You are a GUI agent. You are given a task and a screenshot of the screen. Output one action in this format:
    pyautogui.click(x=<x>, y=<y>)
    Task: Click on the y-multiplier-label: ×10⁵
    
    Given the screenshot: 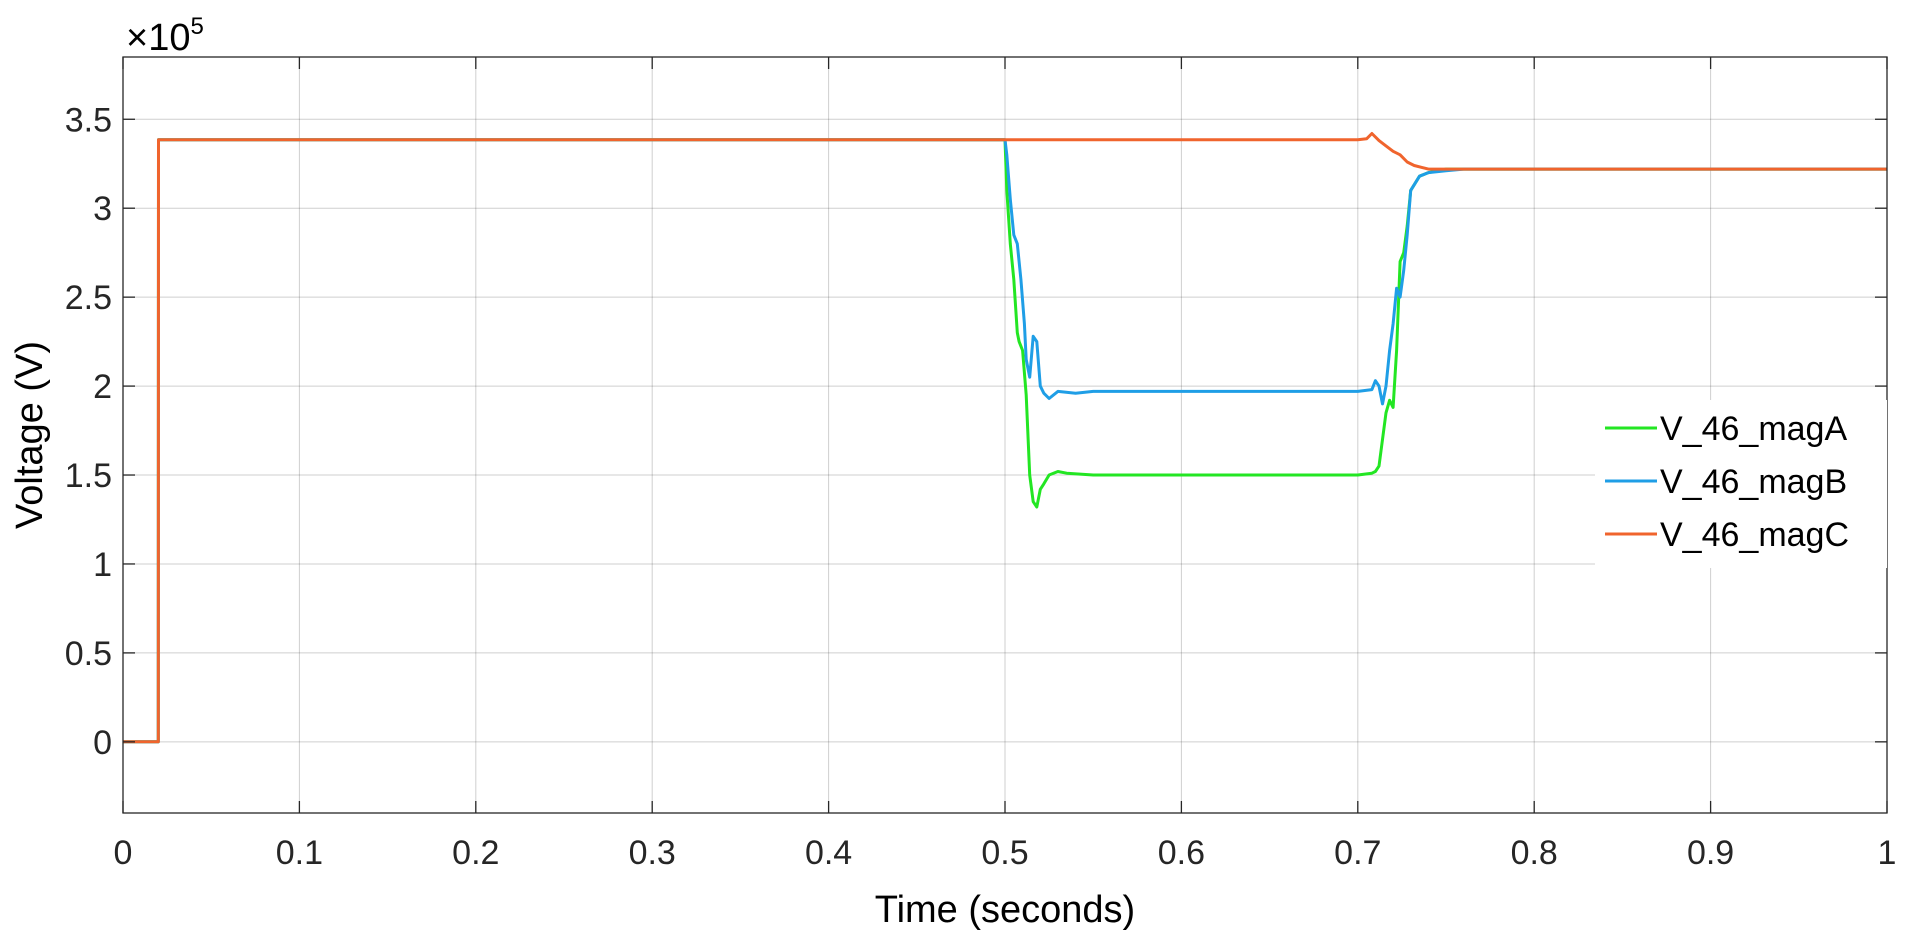 What is the action you would take?
    pyautogui.click(x=165, y=36)
    